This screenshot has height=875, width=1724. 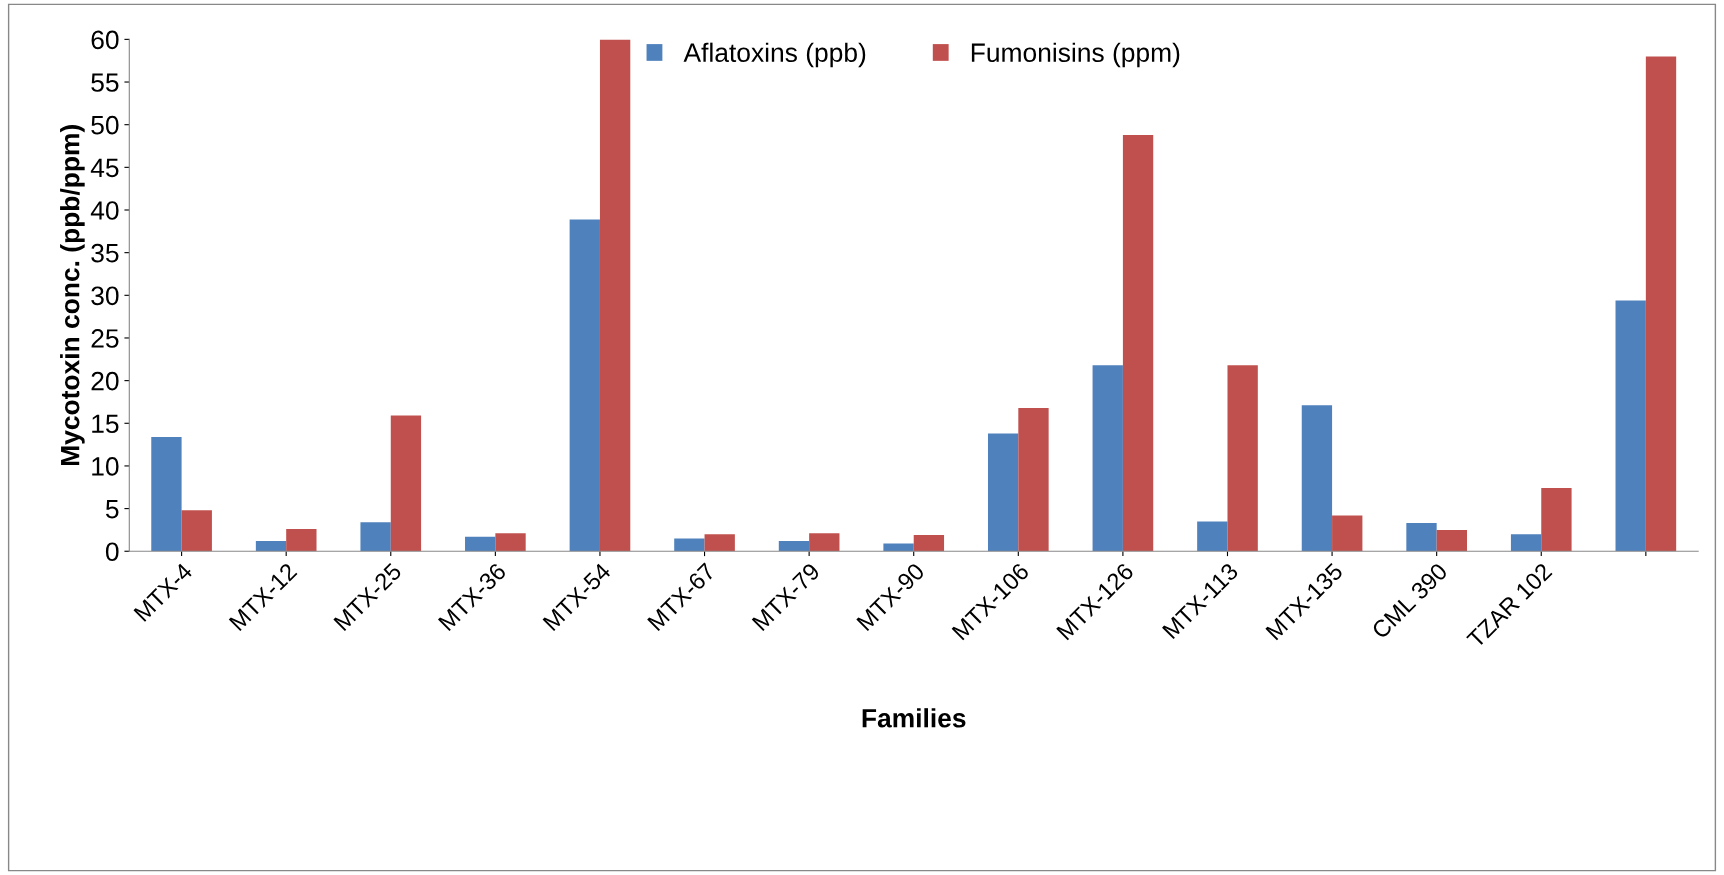 What do you see at coordinates (105, 381) in the screenshot?
I see `y-tick-label: 20` at bounding box center [105, 381].